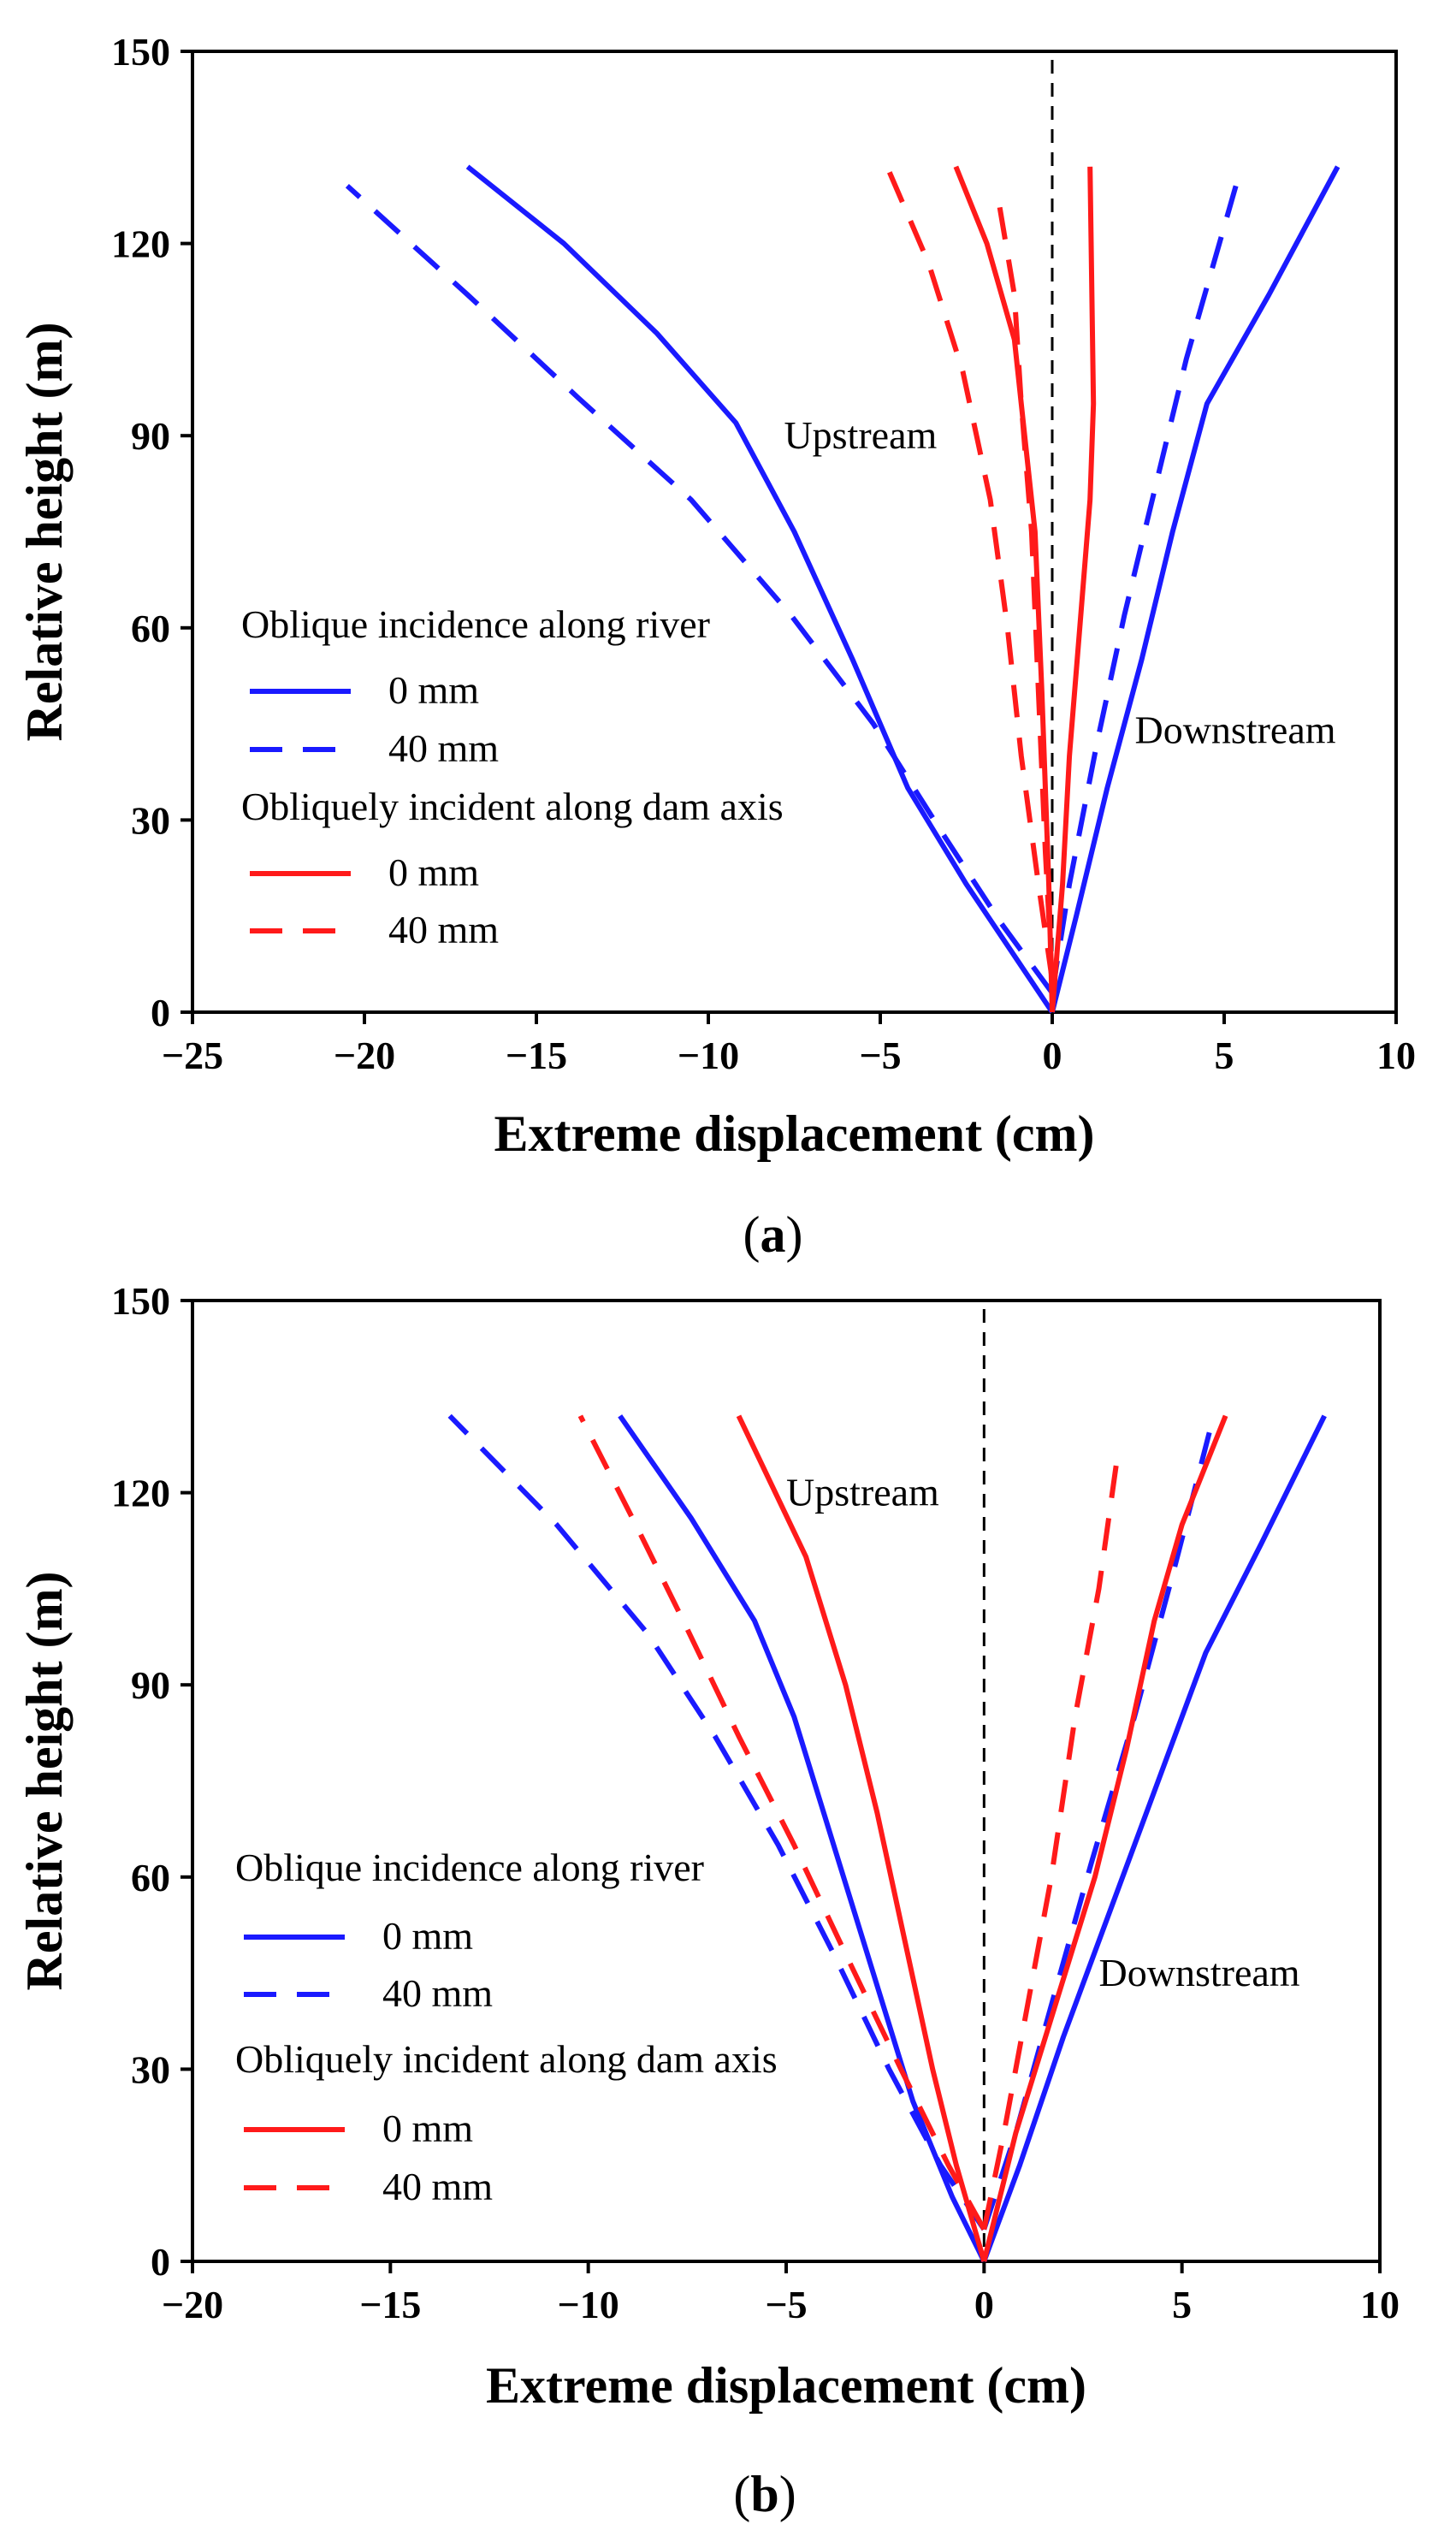 The width and height of the screenshot is (1456, 2542). I want to click on series-line-axis_0mm-upstream, so click(861, 1838).